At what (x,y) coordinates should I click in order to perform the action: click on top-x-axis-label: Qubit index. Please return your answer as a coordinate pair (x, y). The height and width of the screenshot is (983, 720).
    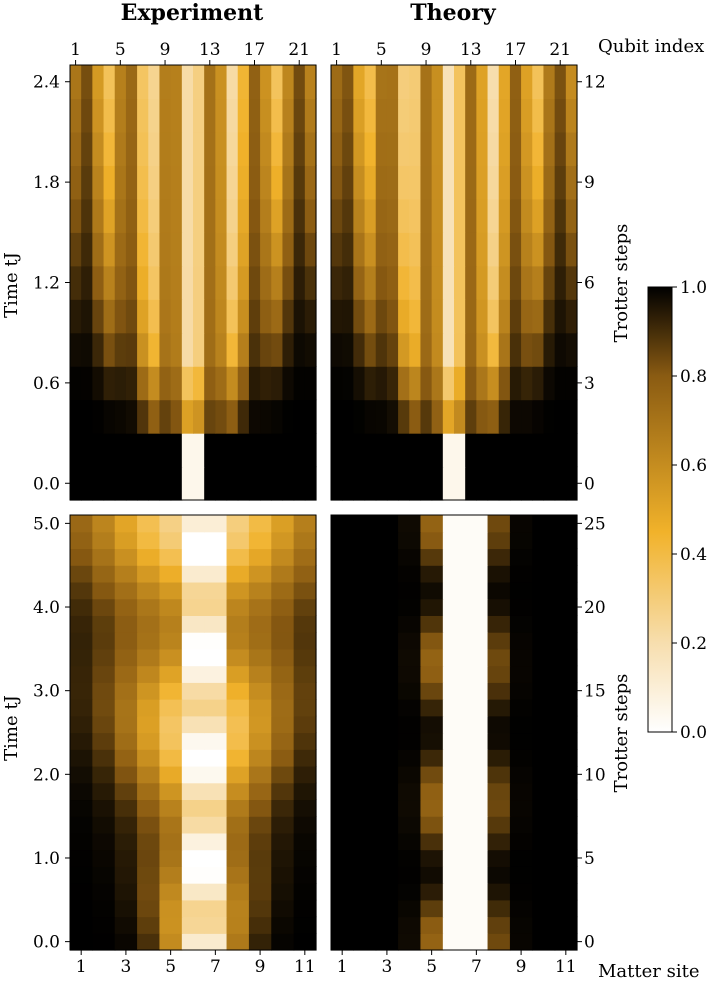
    Looking at the image, I should click on (651, 46).